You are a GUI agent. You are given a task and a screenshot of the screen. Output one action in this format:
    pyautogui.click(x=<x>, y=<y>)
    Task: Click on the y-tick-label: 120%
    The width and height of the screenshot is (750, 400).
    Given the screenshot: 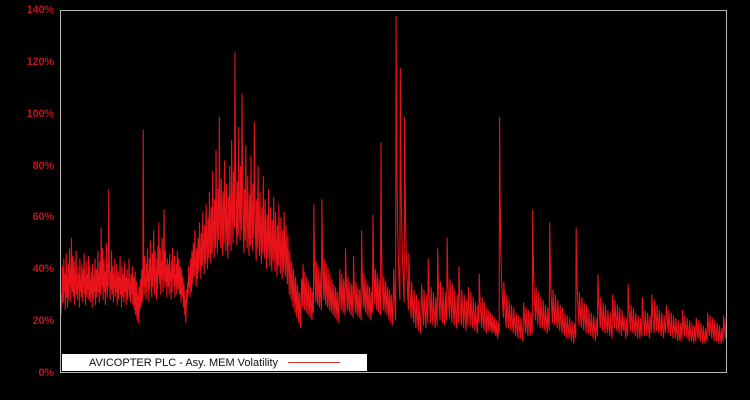 What is the action you would take?
    pyautogui.click(x=40, y=61)
    